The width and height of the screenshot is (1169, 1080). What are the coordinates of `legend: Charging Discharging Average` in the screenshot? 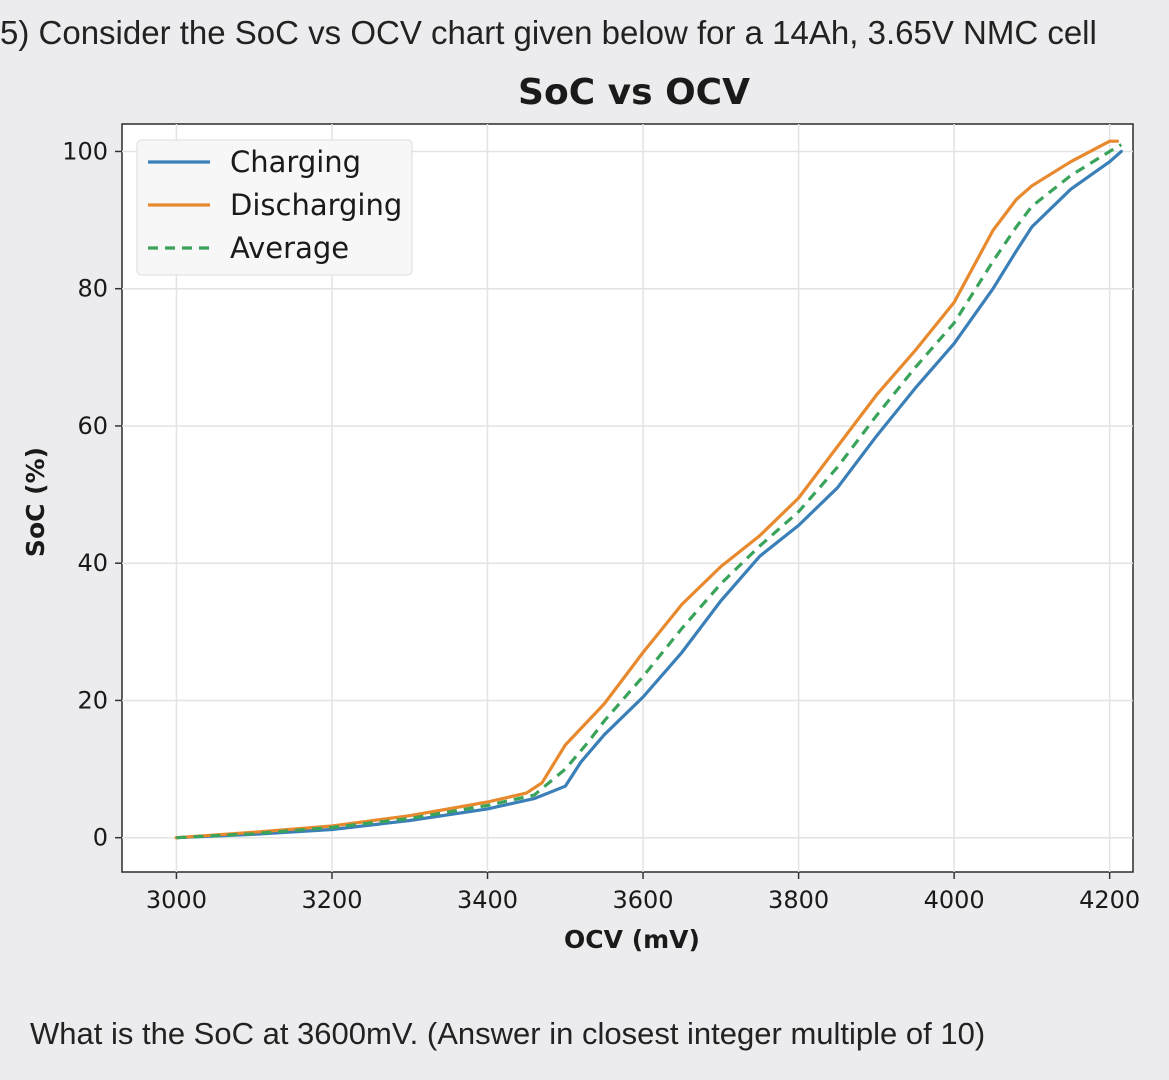 It's located at (274, 207).